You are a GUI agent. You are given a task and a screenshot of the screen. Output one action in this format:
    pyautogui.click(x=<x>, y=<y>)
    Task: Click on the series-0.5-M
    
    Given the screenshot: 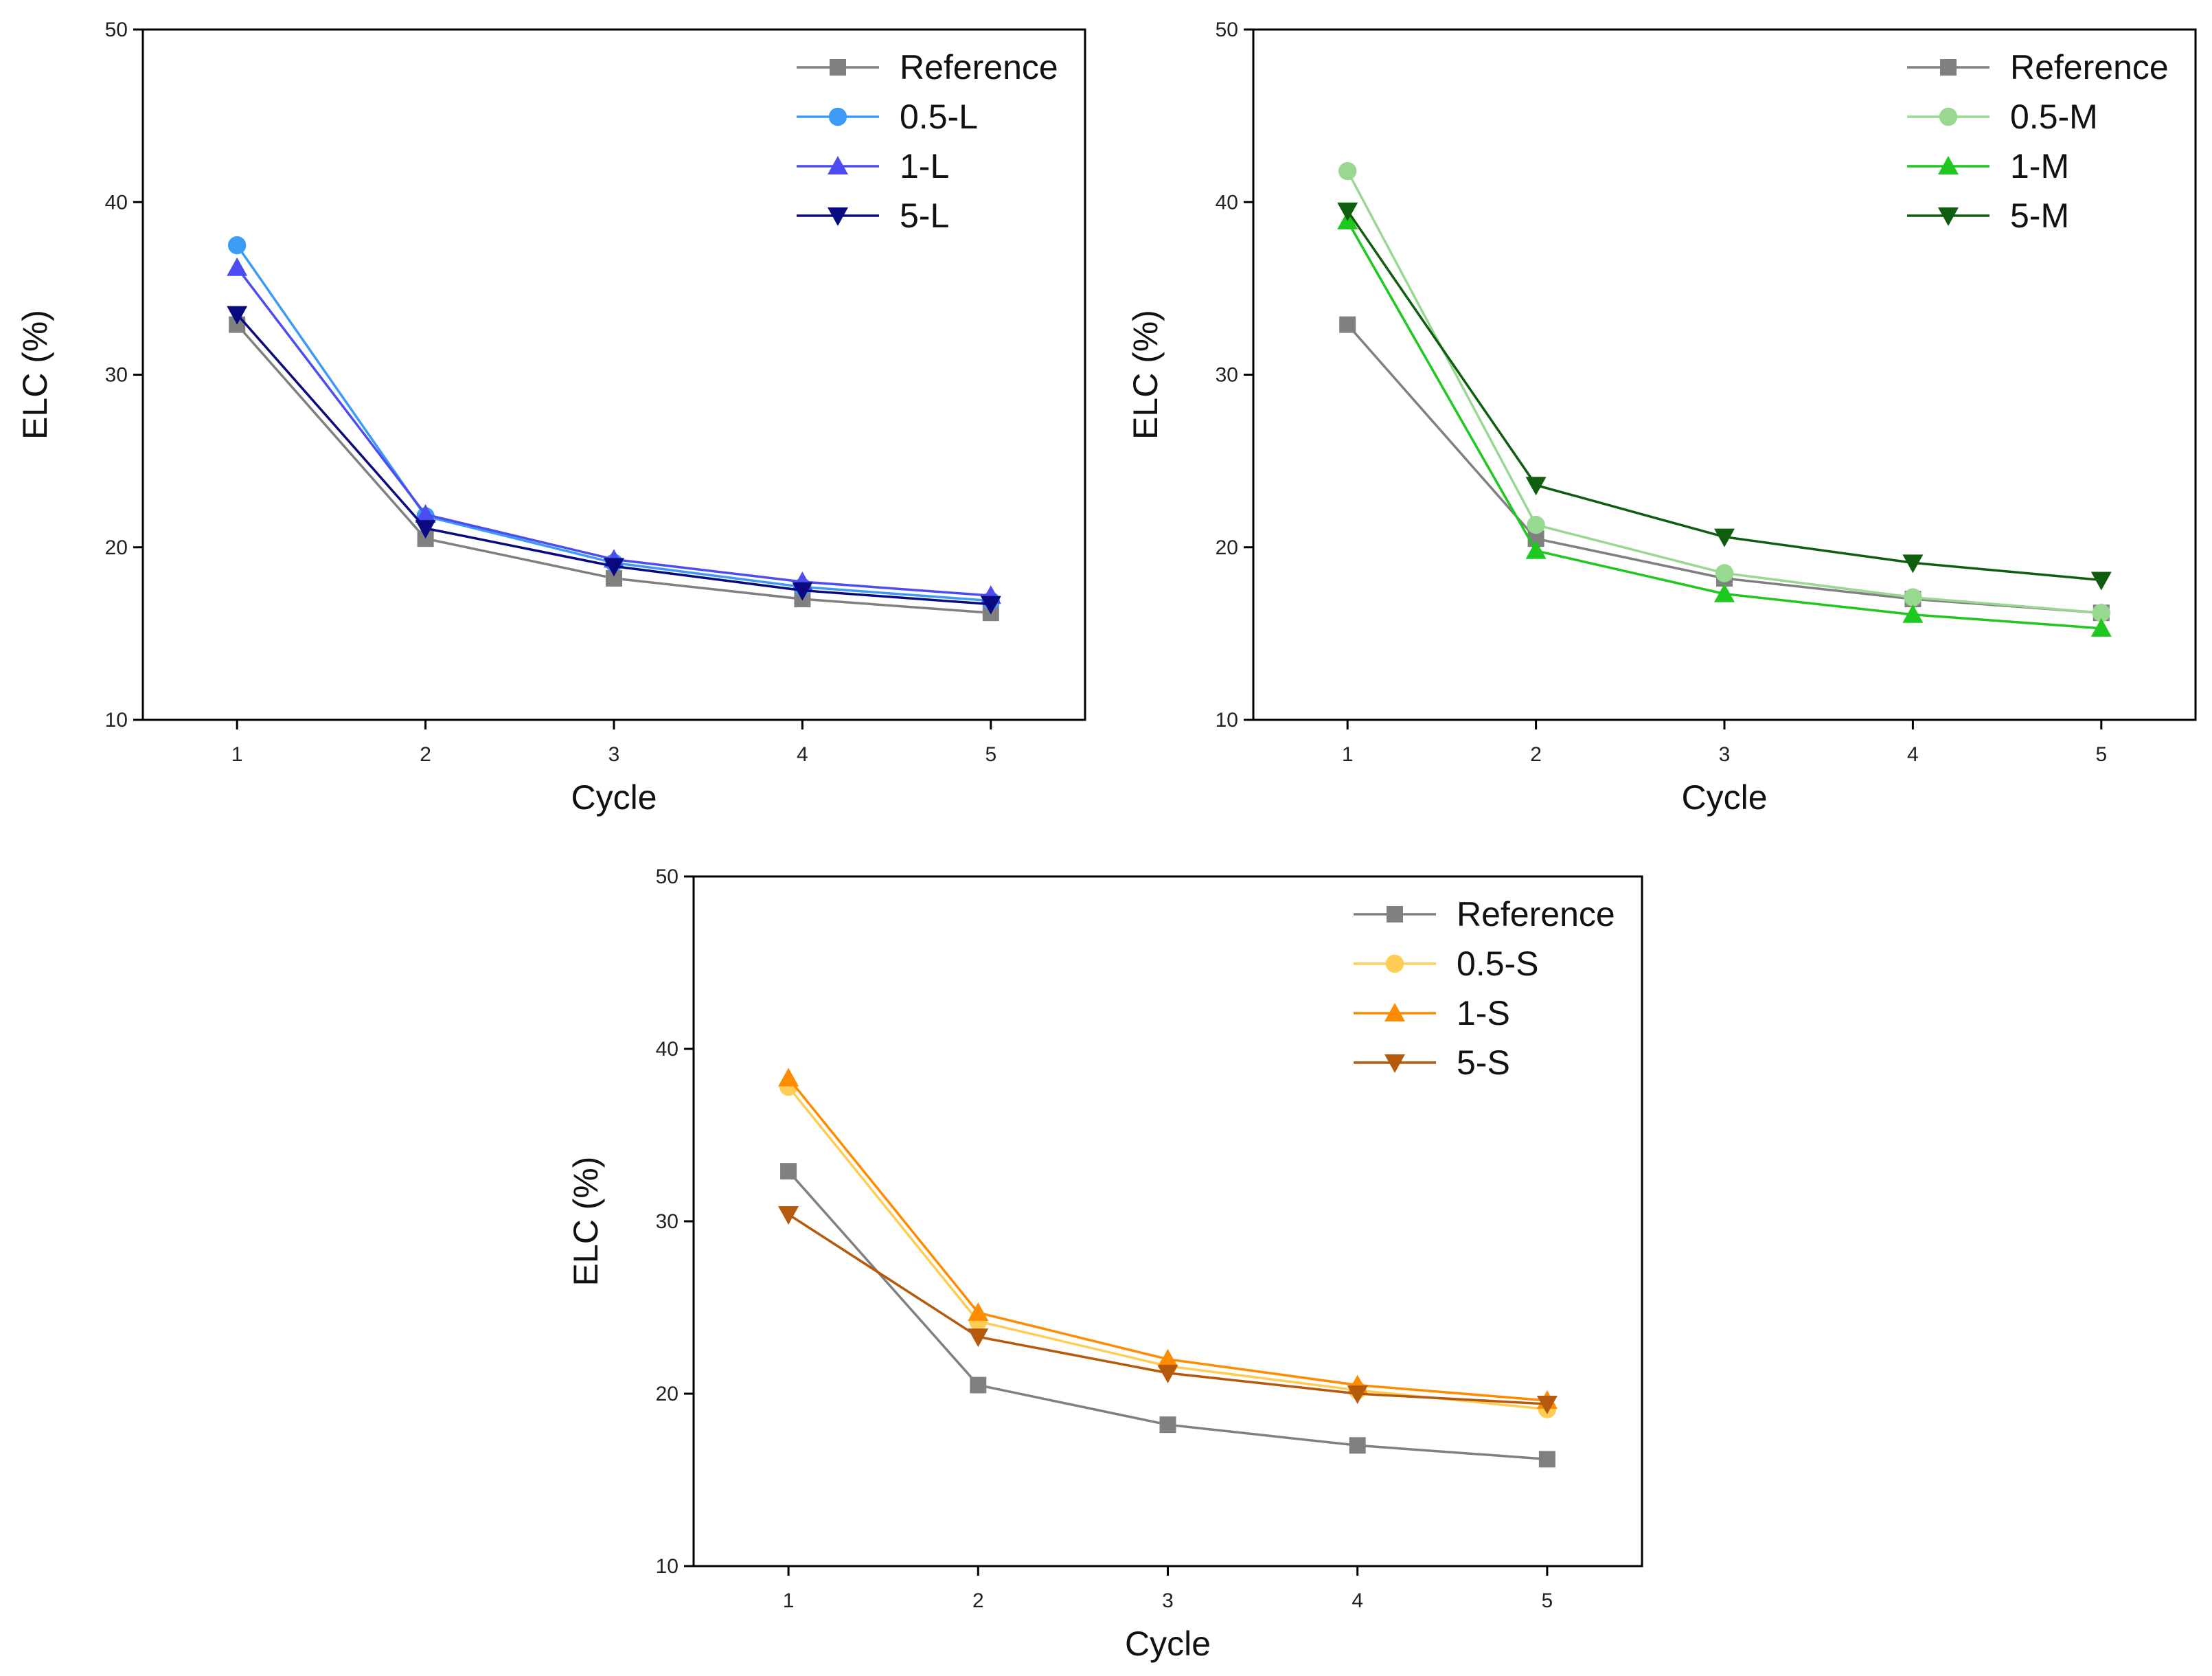 What is the action you would take?
    pyautogui.click(x=1724, y=391)
    